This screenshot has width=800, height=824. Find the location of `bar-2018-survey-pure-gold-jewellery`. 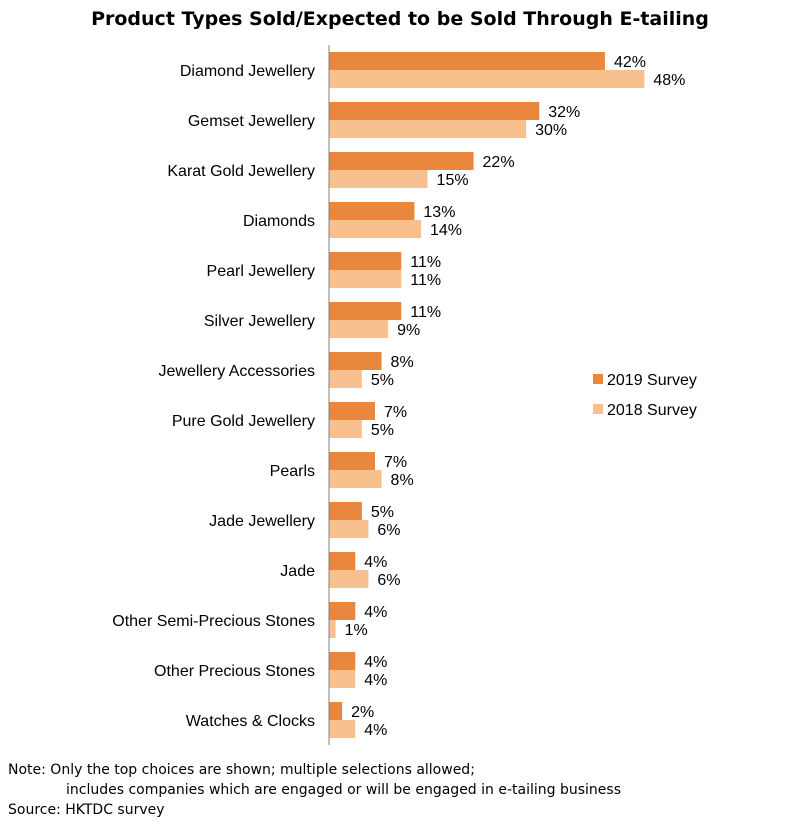

bar-2018-survey-pure-gold-jewellery is located at coordinates (345, 429).